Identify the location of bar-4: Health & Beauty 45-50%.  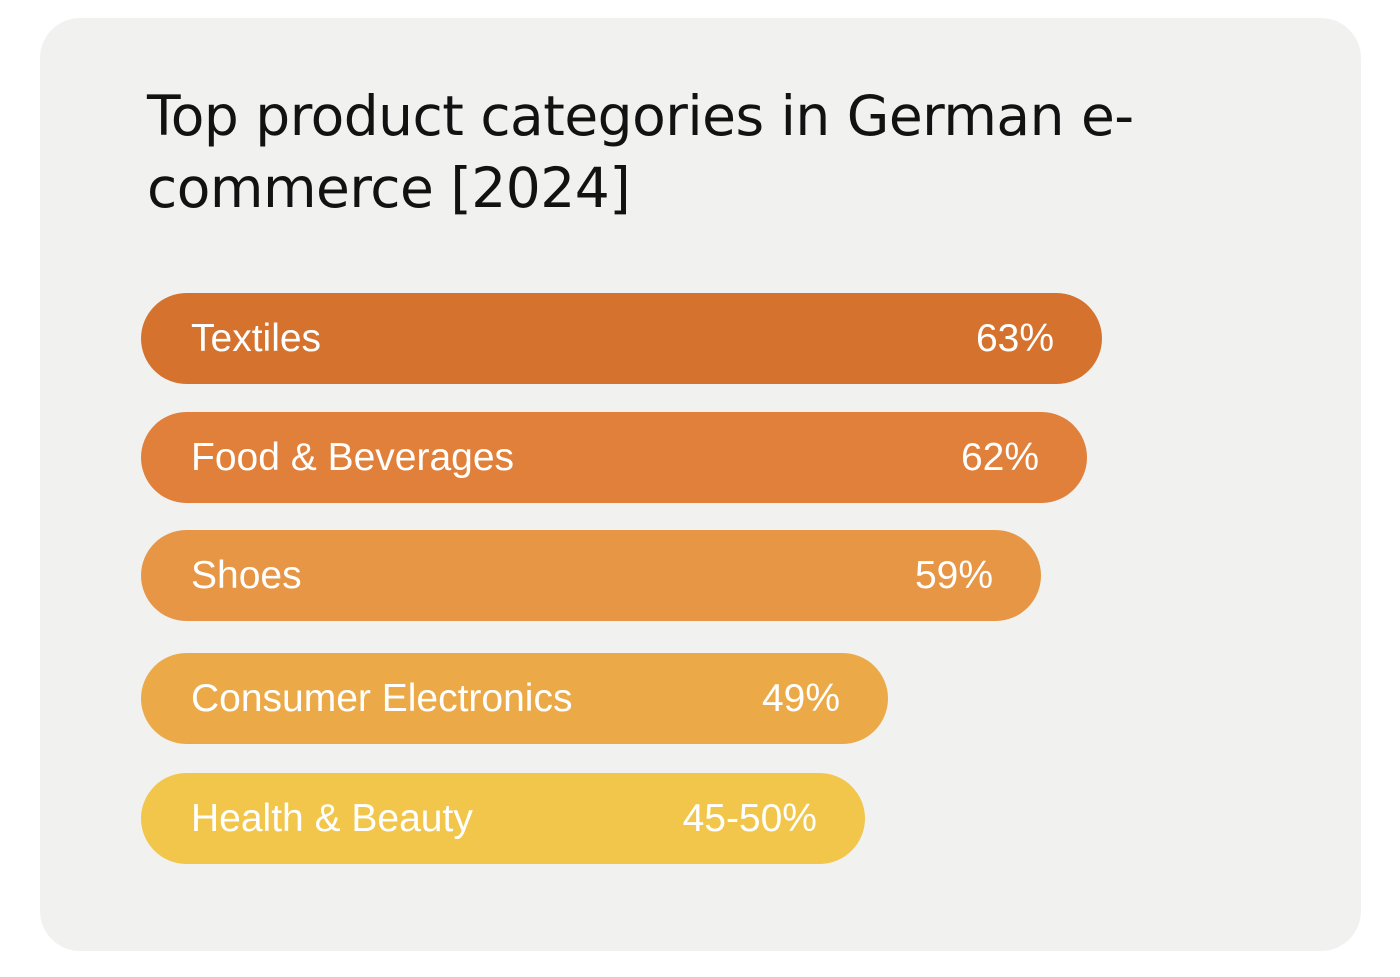
(503, 818).